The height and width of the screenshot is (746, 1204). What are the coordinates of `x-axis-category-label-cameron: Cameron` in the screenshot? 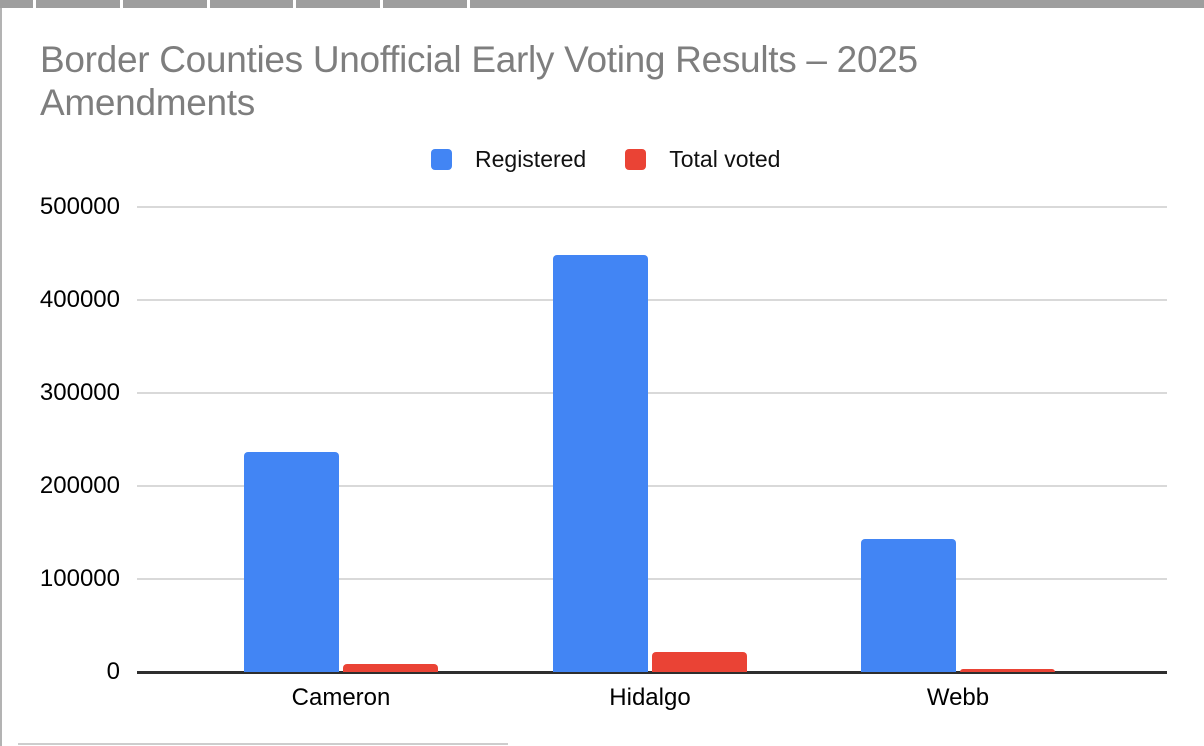 It's located at (341, 697).